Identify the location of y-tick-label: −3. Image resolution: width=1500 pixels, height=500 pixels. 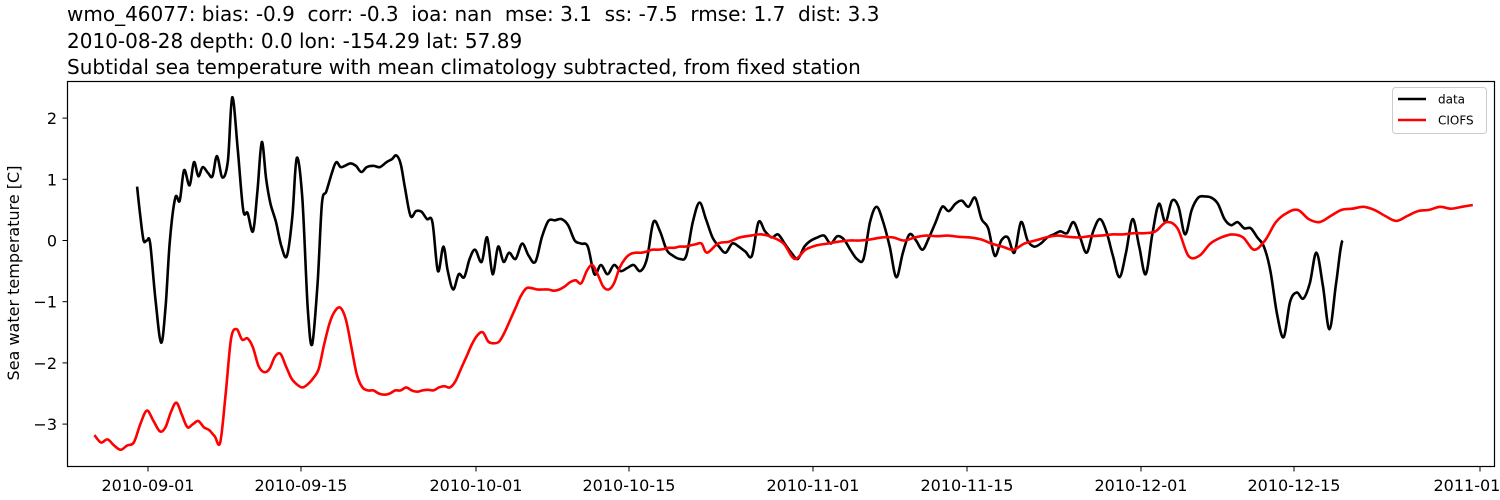
(45, 424).